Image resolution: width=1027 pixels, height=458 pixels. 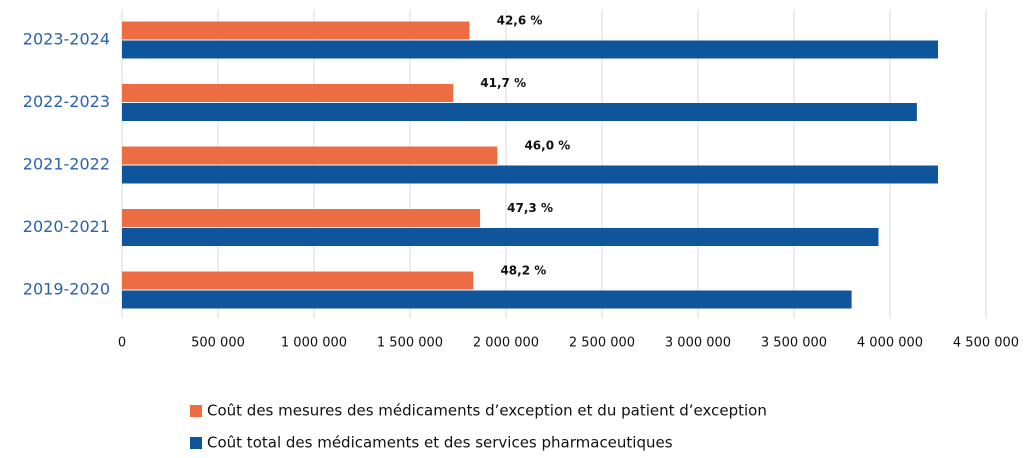 What do you see at coordinates (506, 343) in the screenshot?
I see `x-tick-label: 2 000 000` at bounding box center [506, 343].